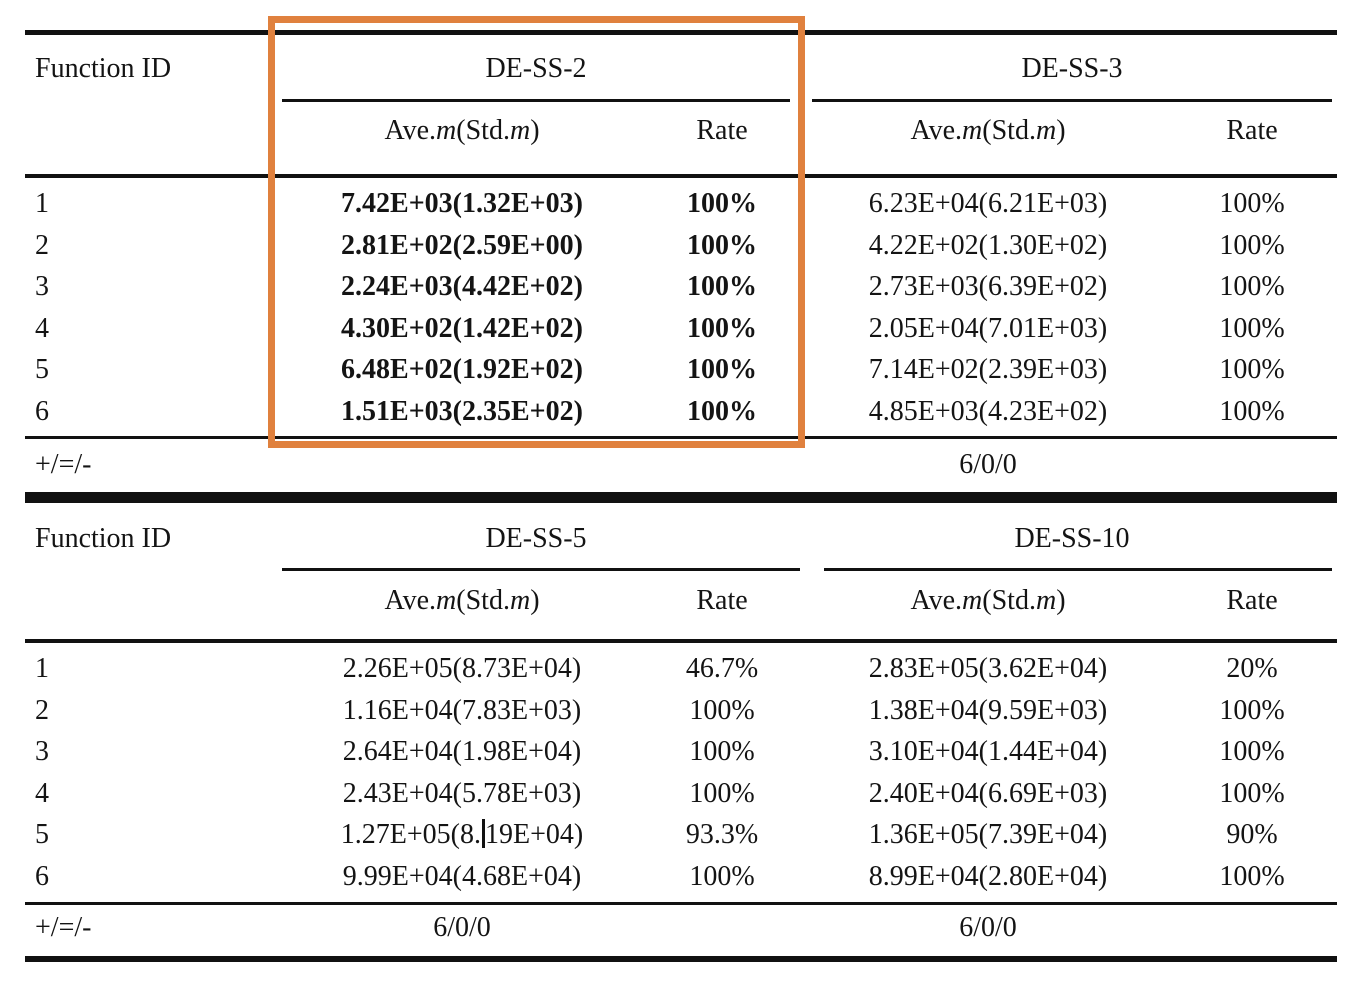 The image size is (1360, 990). I want to click on table1-group1-rate-header: Rate, so click(722, 130).